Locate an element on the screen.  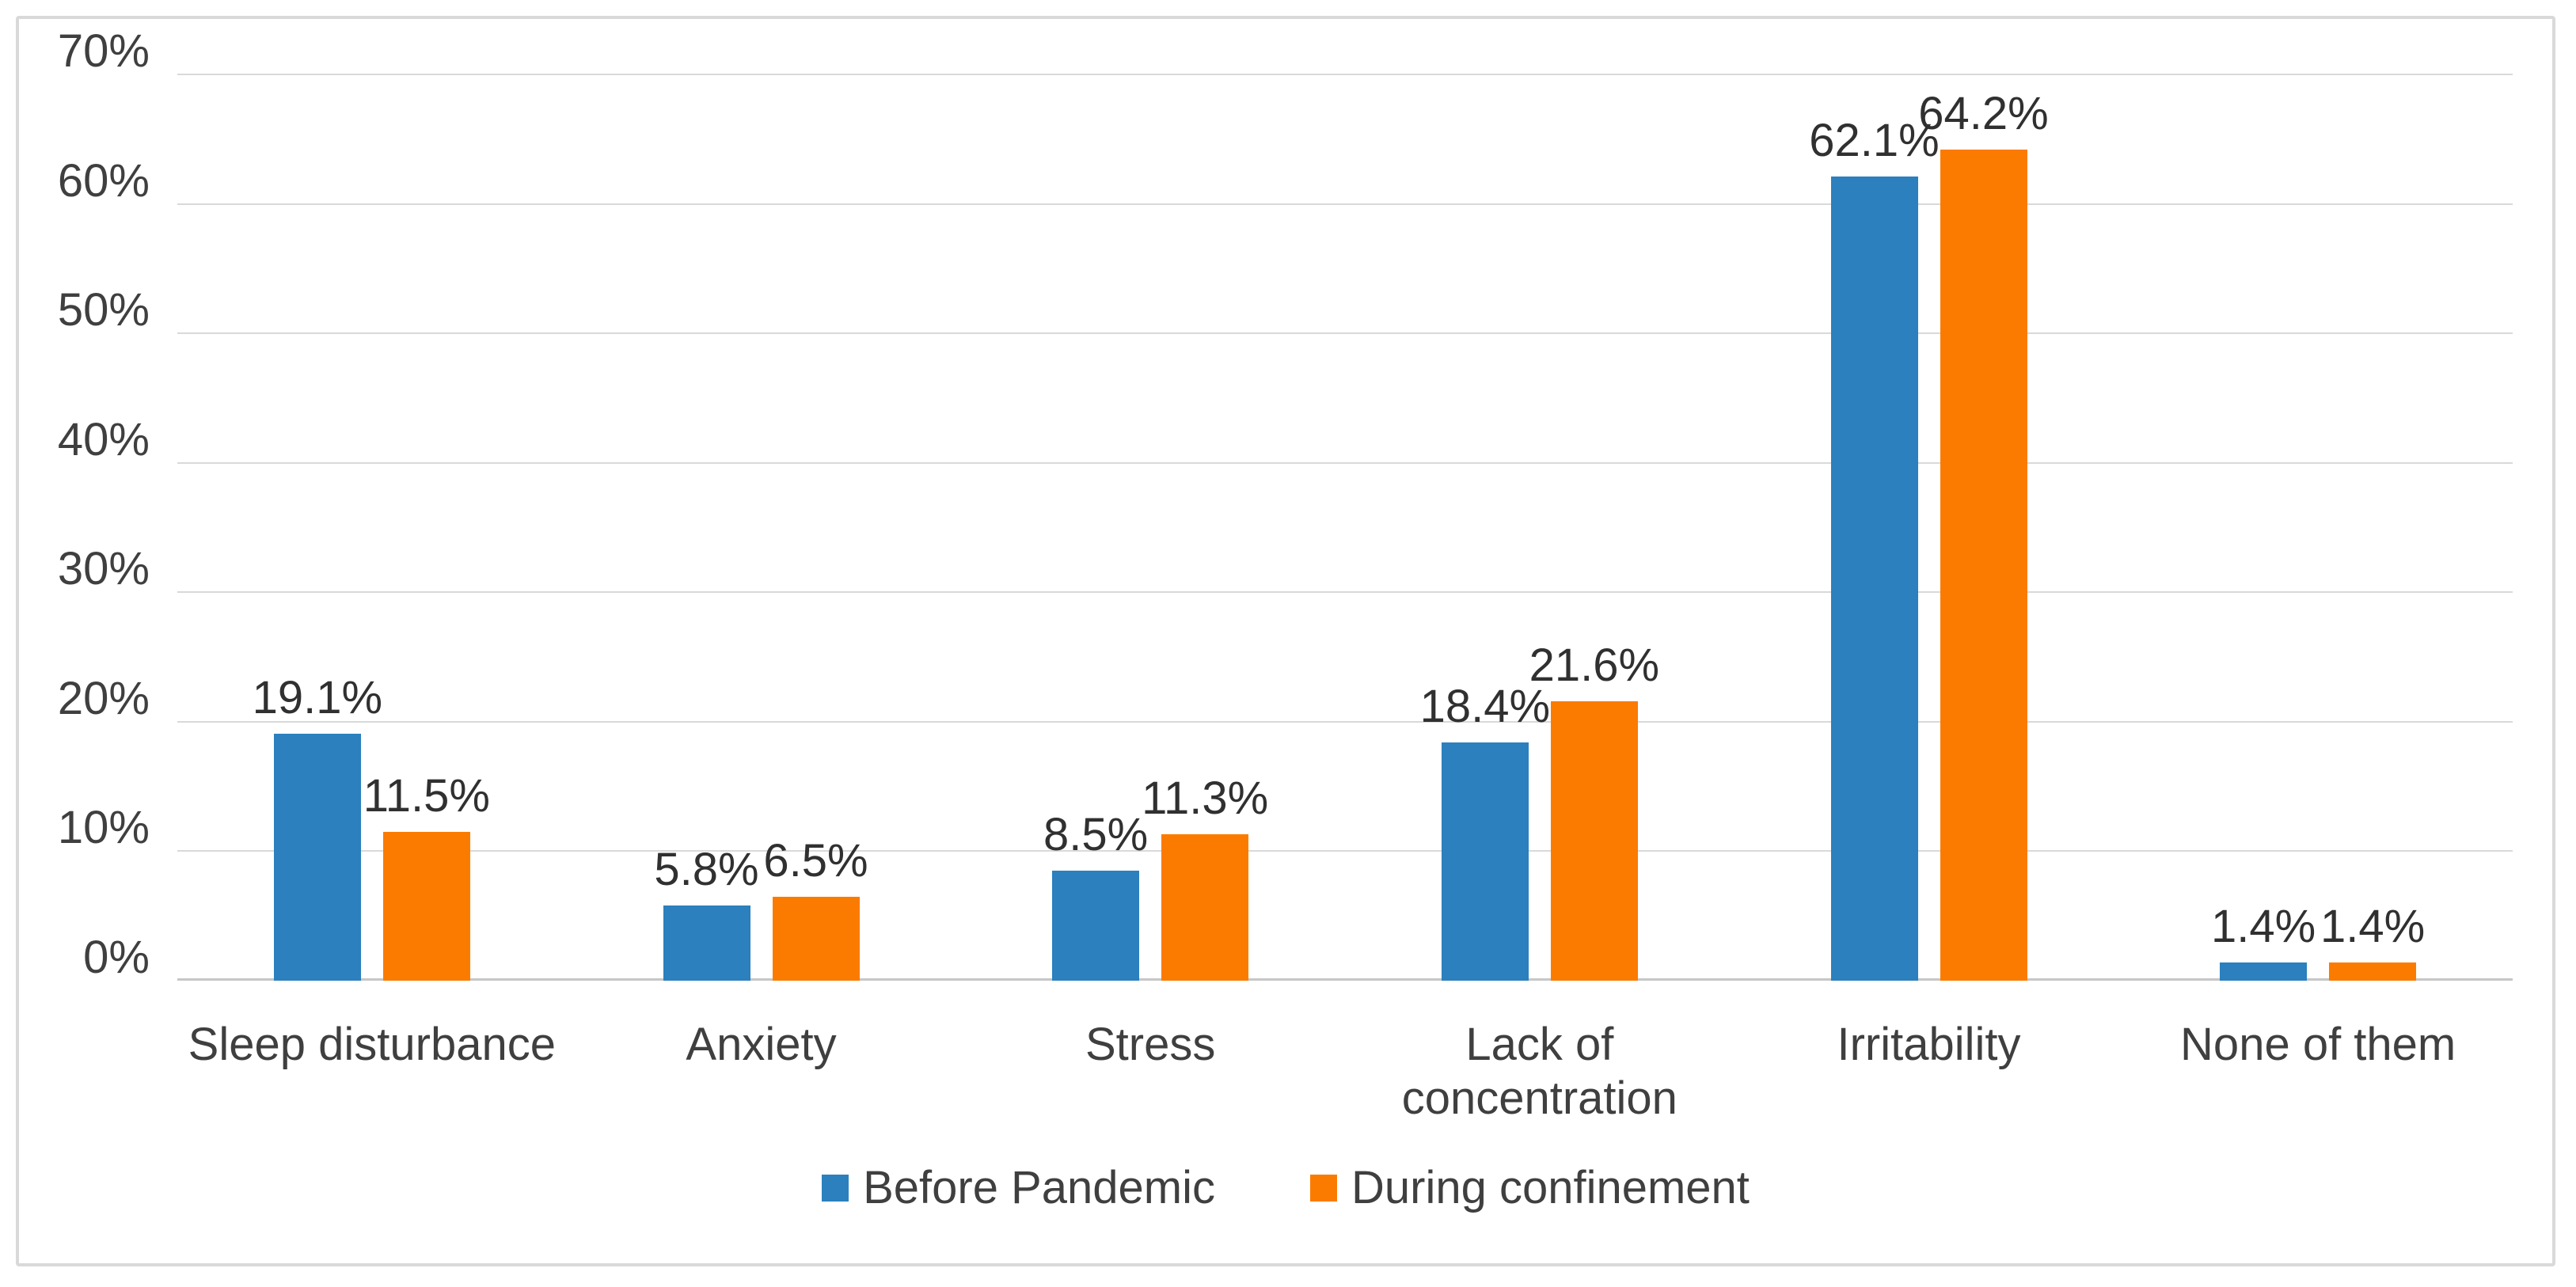
legend-item-before-pandemic: Before Pandemic is located at coordinates (1019, 1188).